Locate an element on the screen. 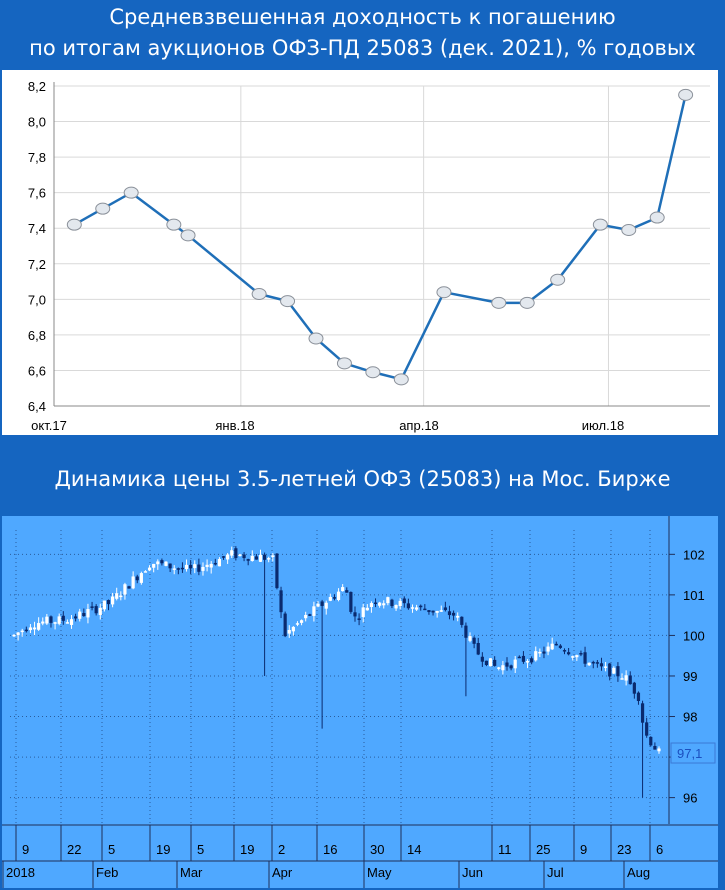  price-tick-label: 102 is located at coordinates (694, 554).